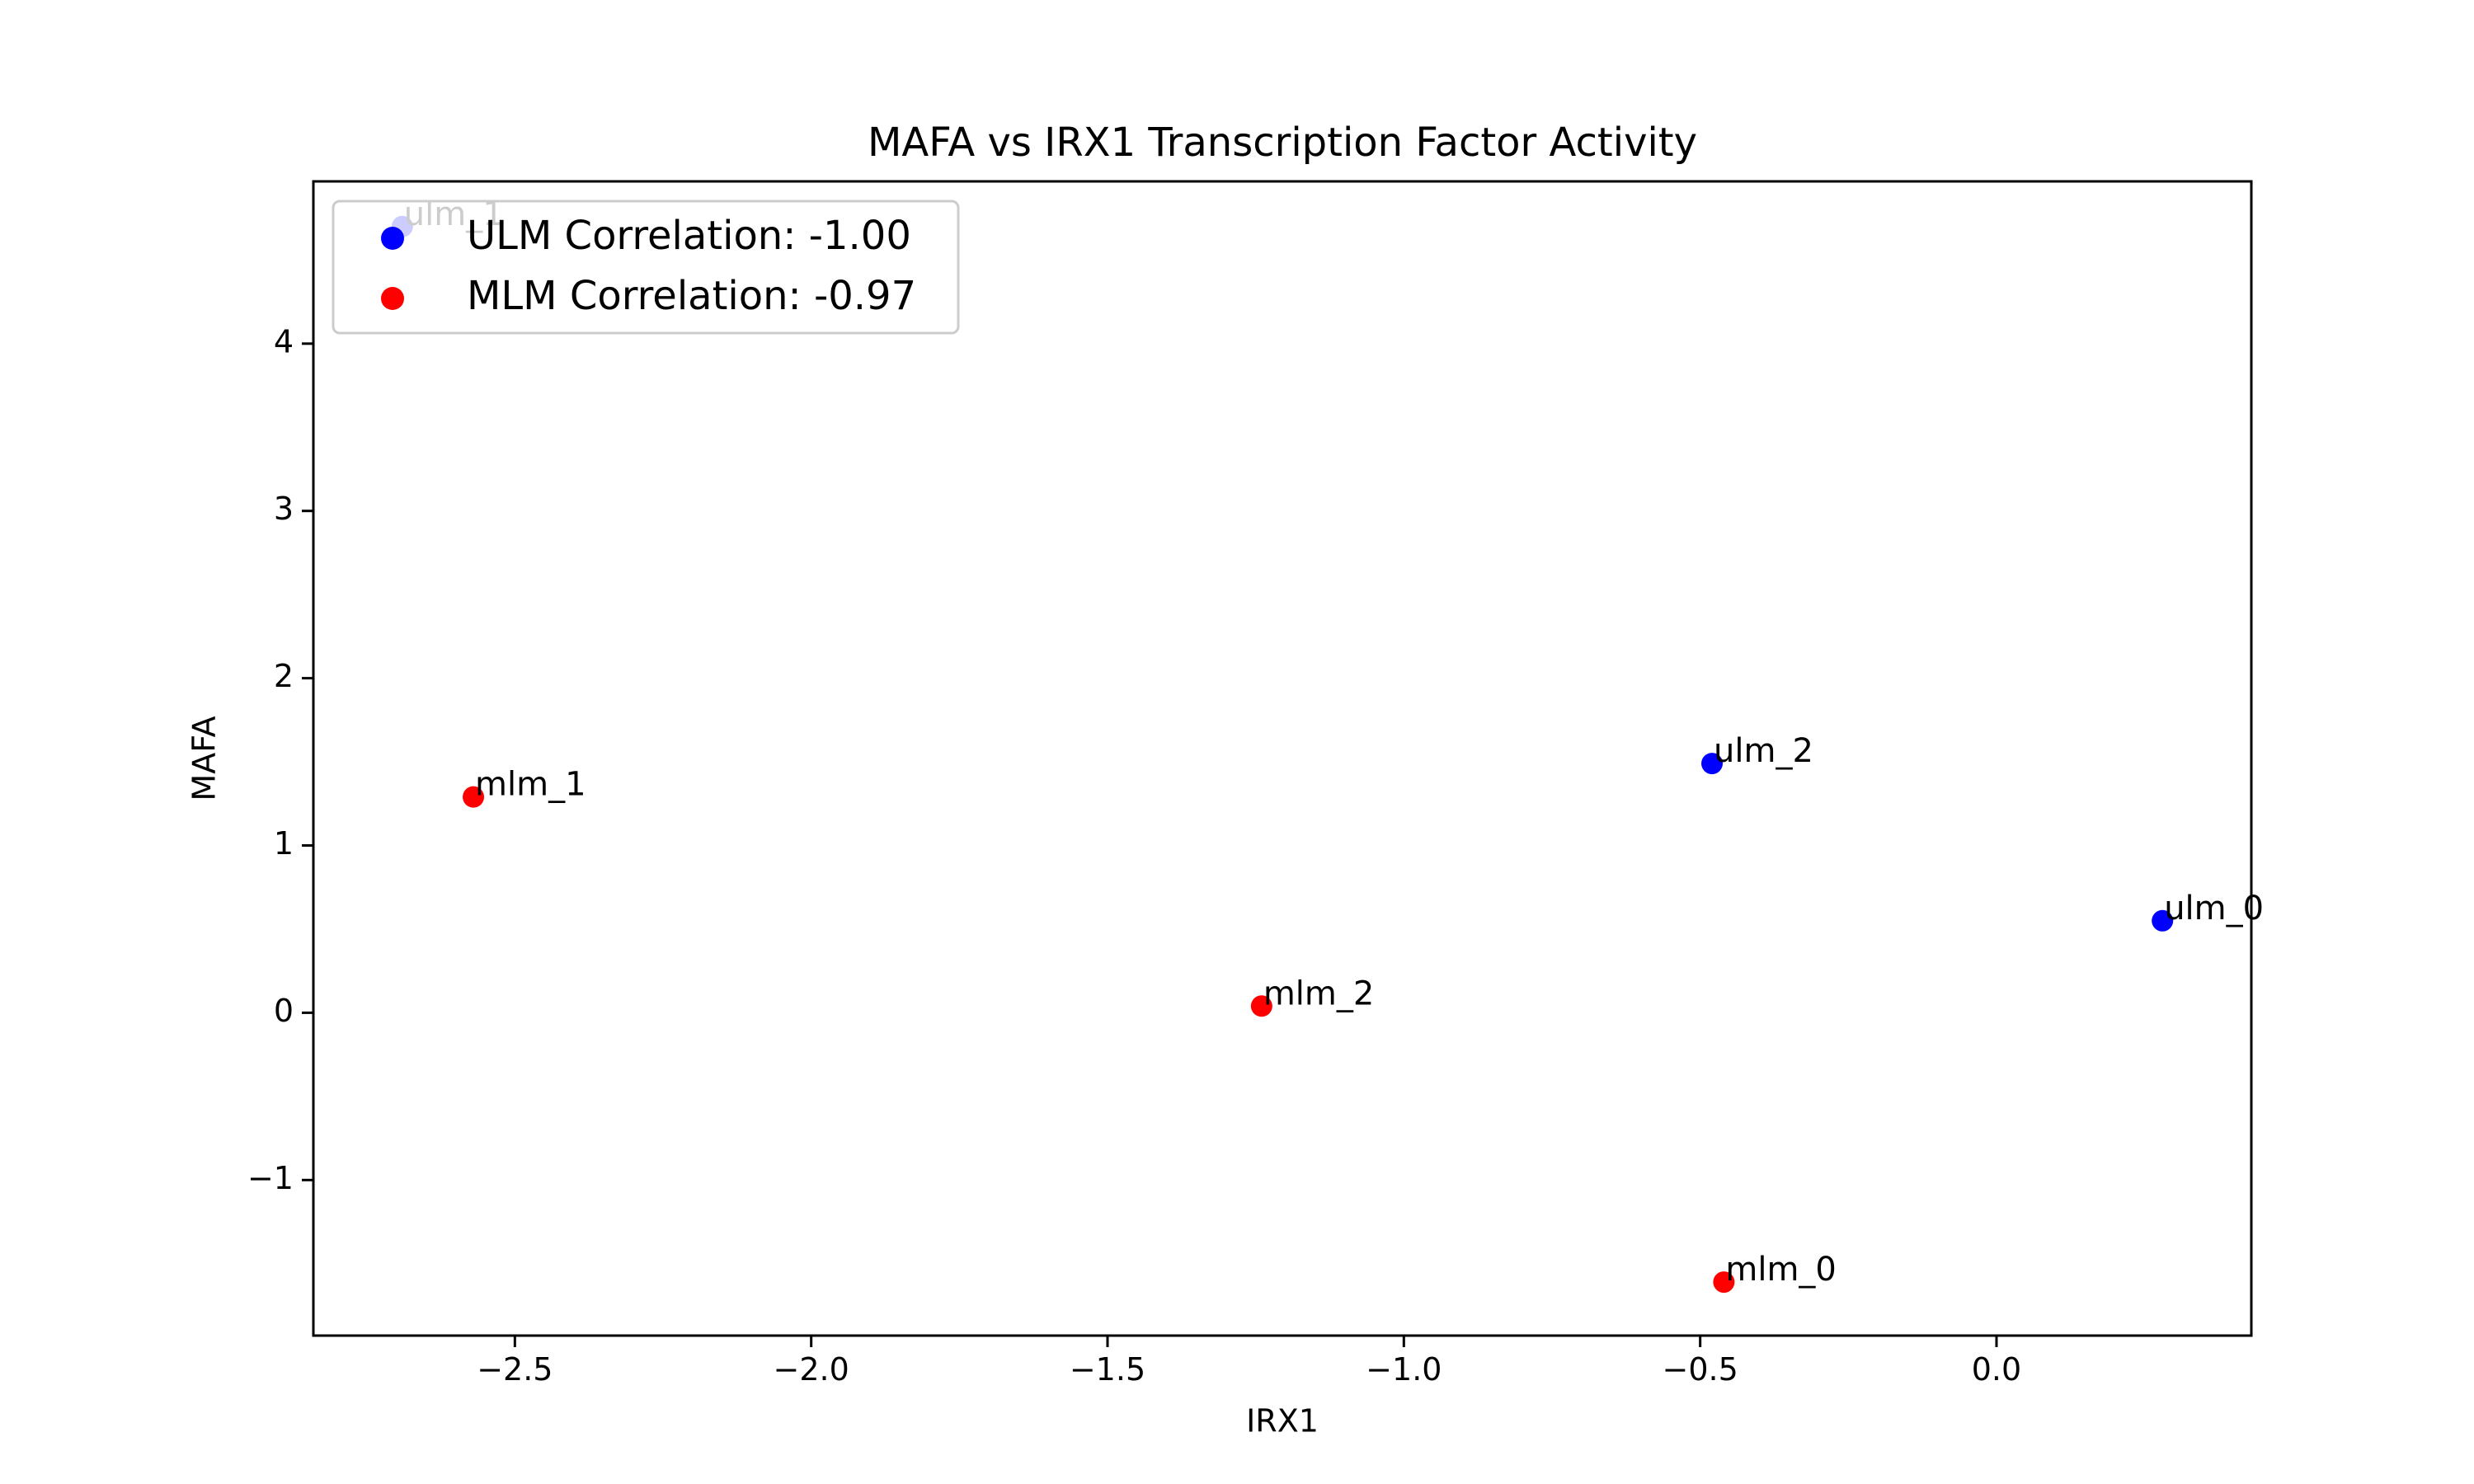 This screenshot has width=2474, height=1484. What do you see at coordinates (530, 785) in the screenshot?
I see `point-label: mlm_1` at bounding box center [530, 785].